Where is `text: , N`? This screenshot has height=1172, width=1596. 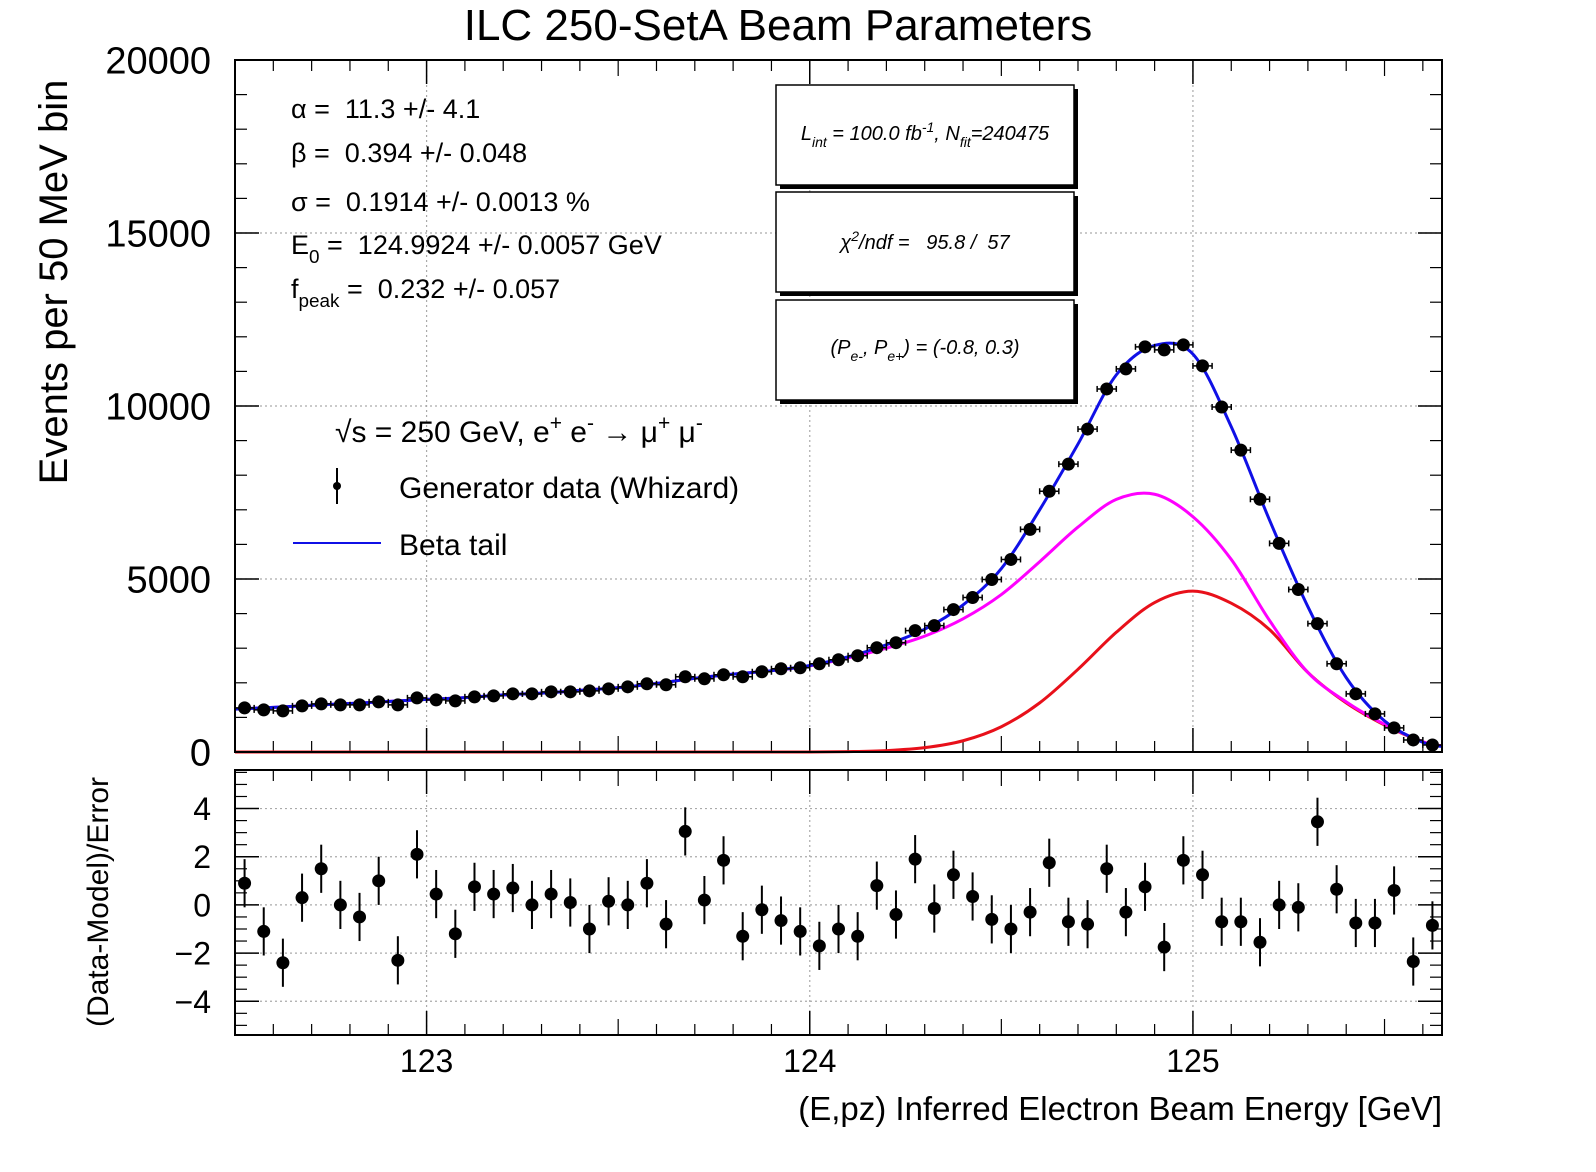 text: , N is located at coordinates (947, 134).